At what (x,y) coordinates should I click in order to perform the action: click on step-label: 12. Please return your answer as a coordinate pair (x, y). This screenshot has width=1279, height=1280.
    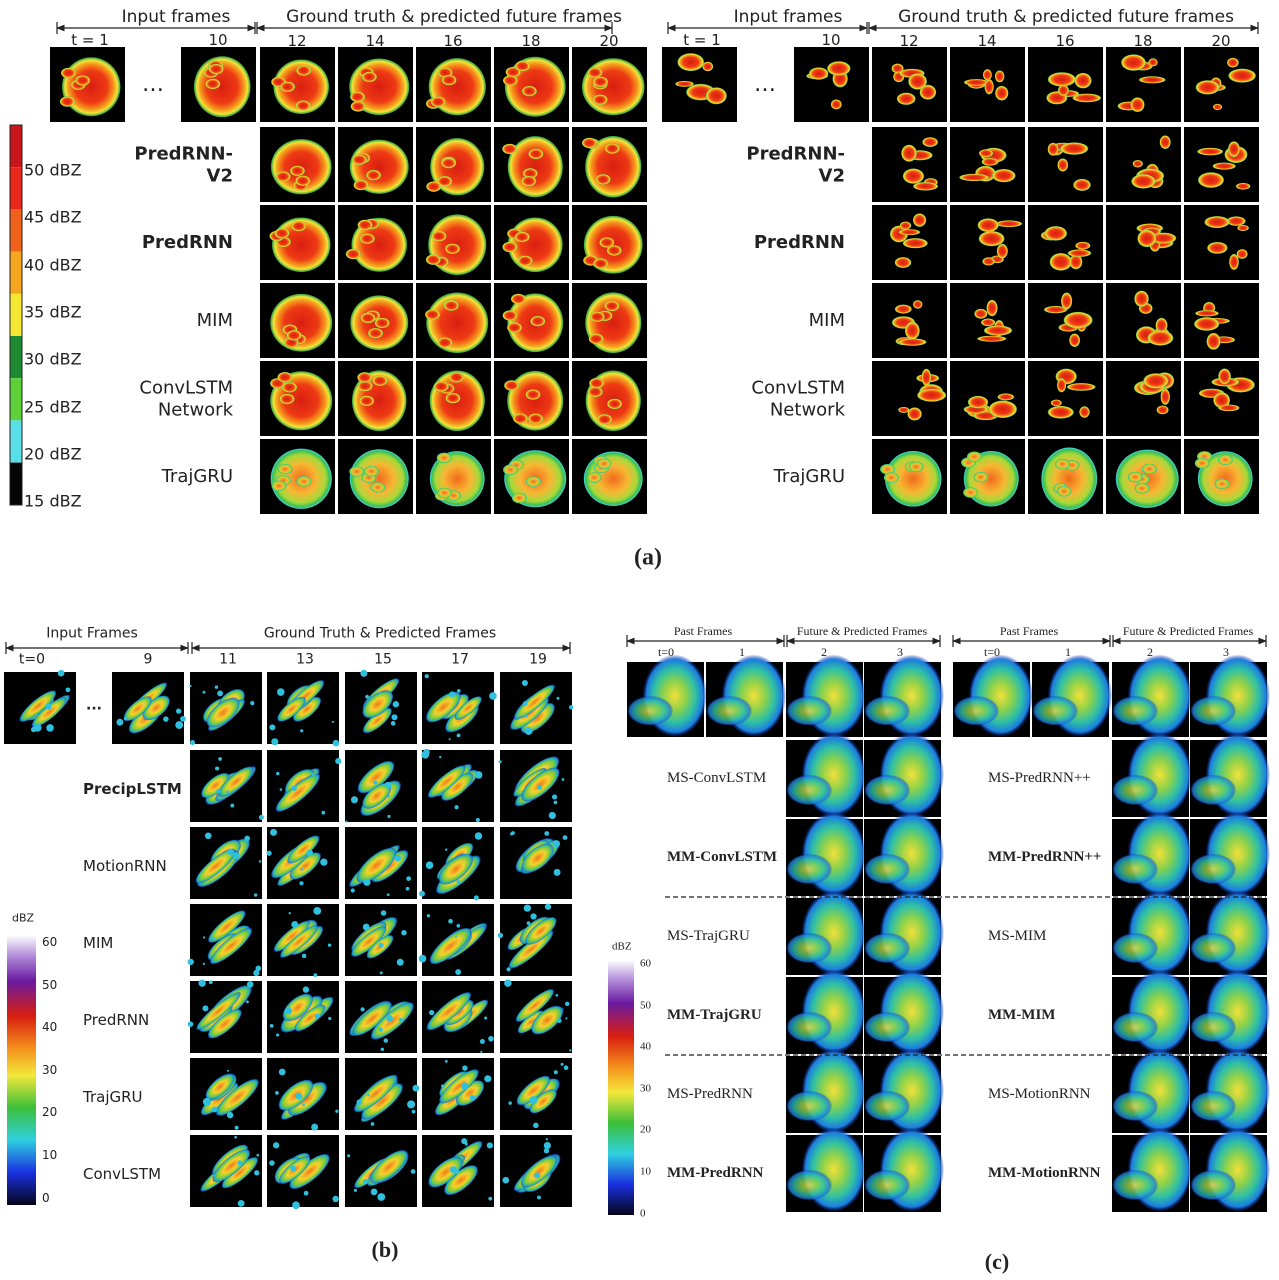
    Looking at the image, I should click on (297, 41).